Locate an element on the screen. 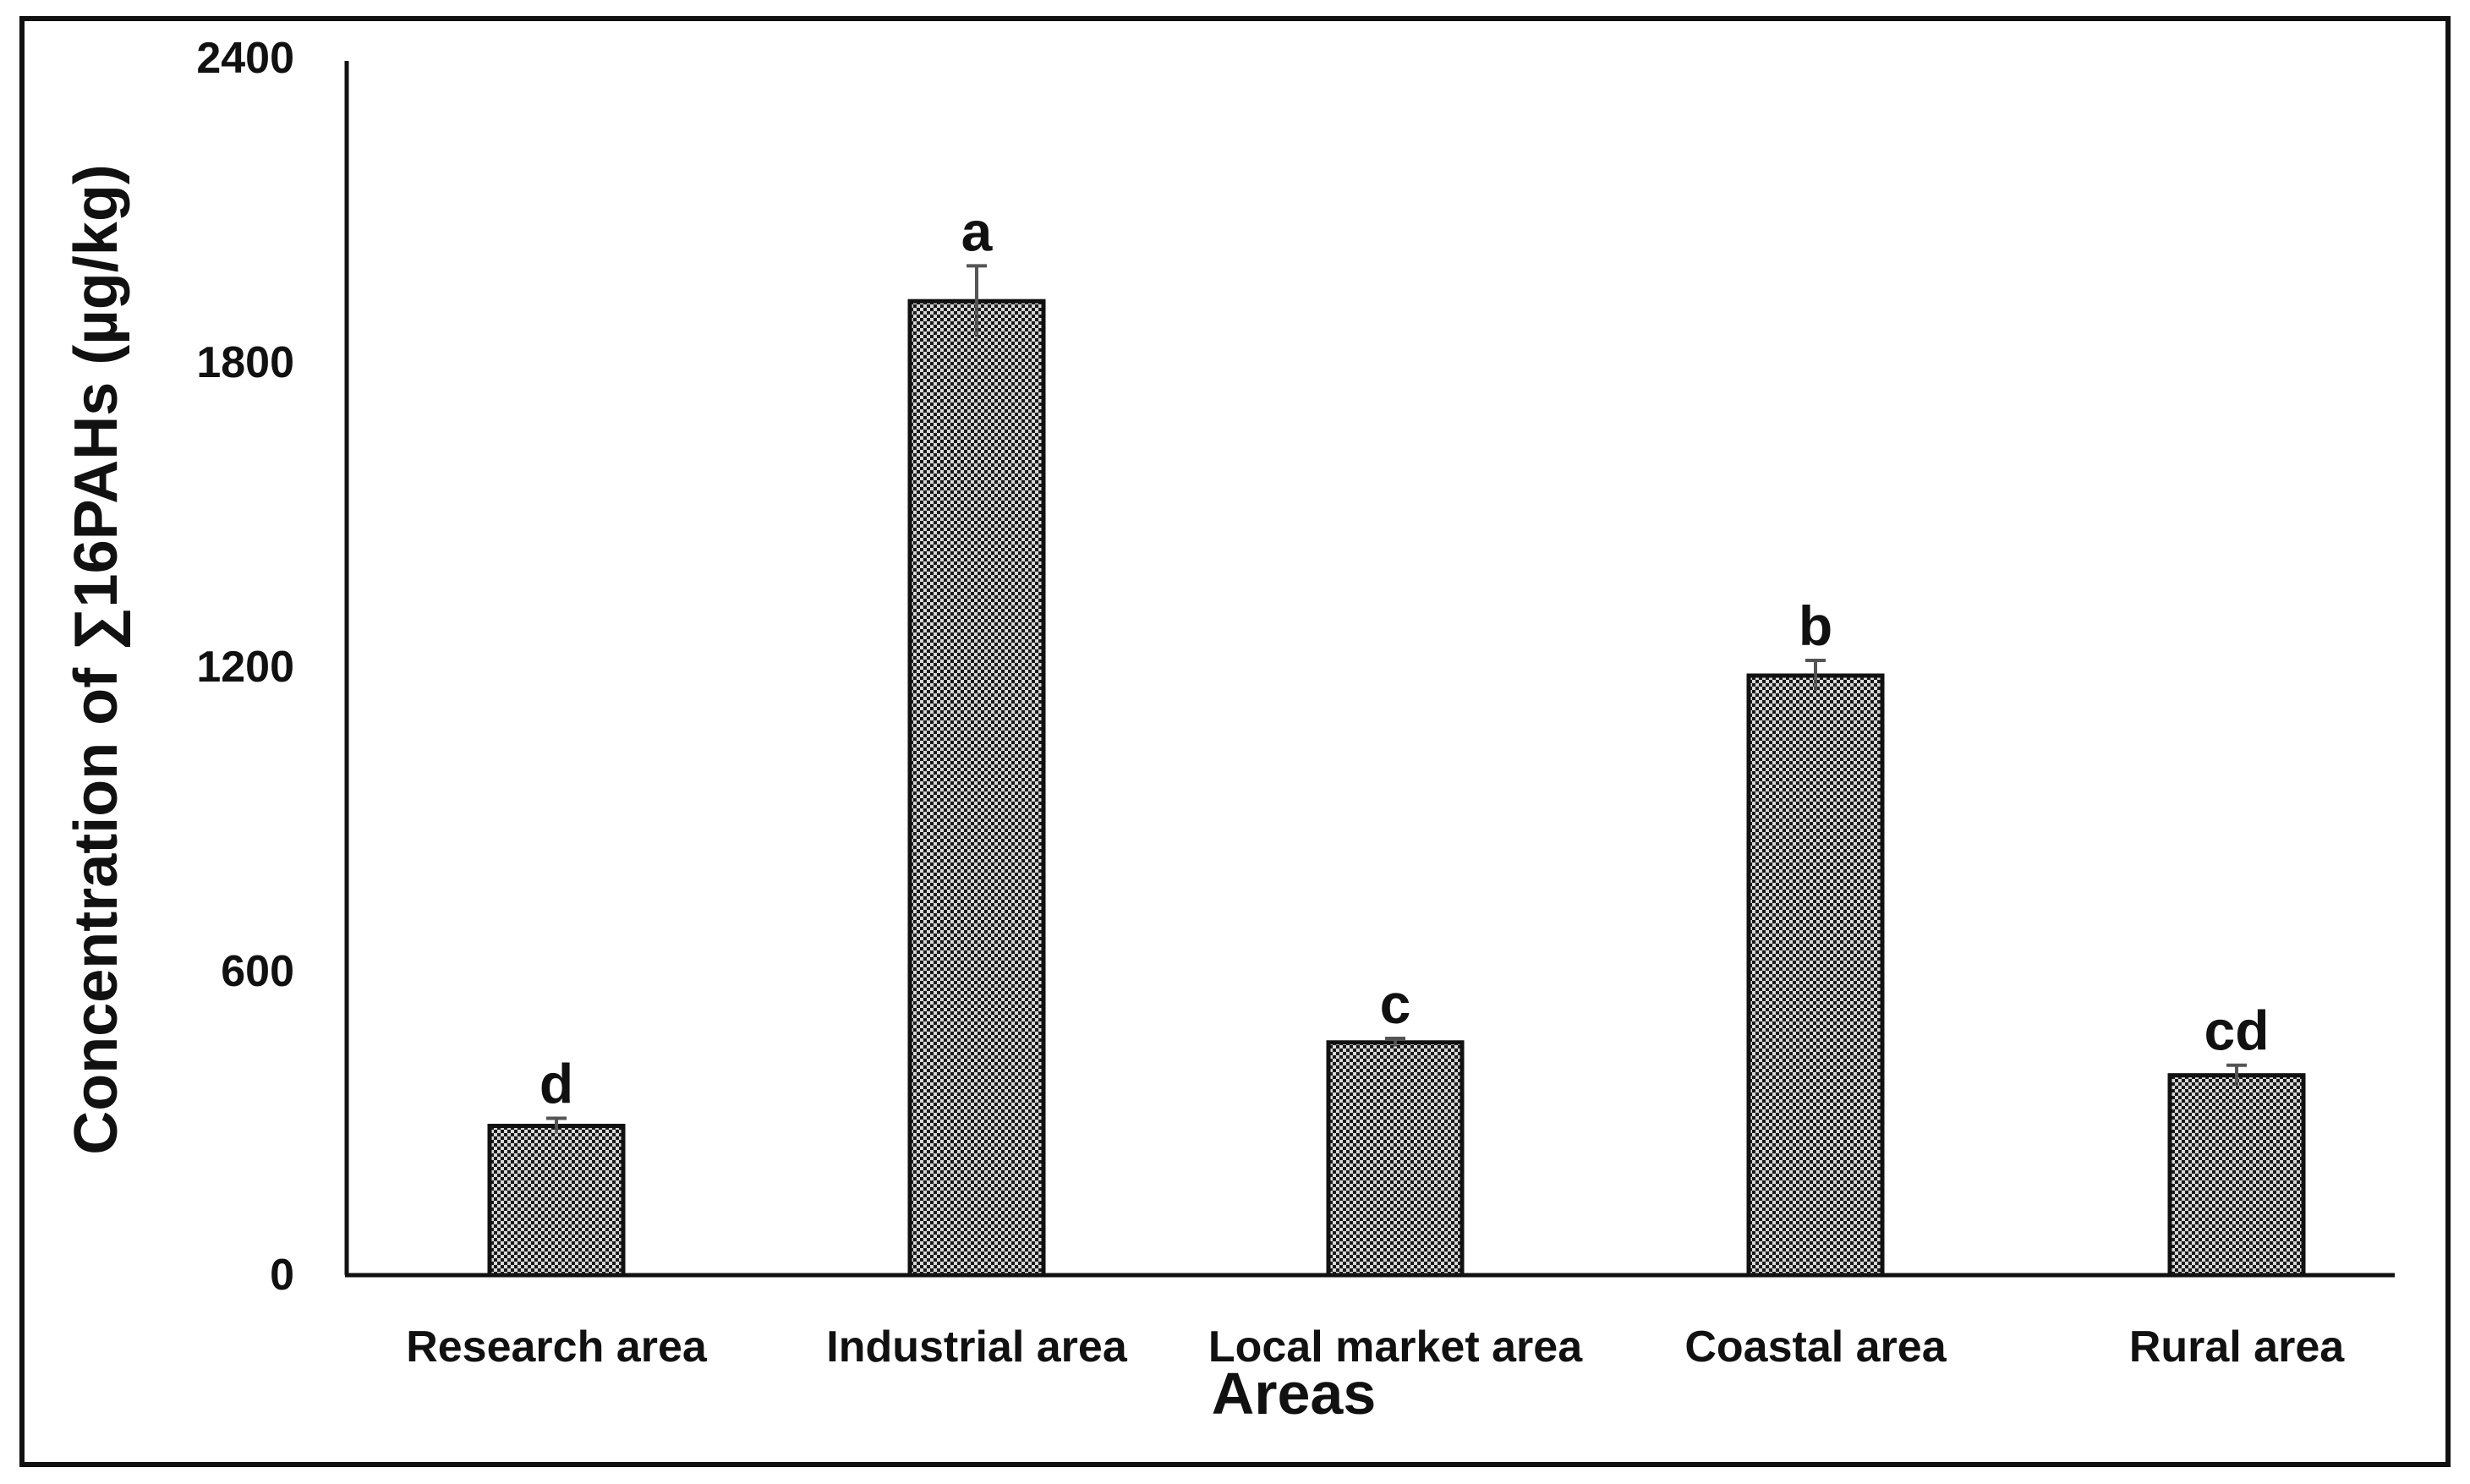 The height and width of the screenshot is (1484, 2470). y-tick-label: 1200 is located at coordinates (245, 667).